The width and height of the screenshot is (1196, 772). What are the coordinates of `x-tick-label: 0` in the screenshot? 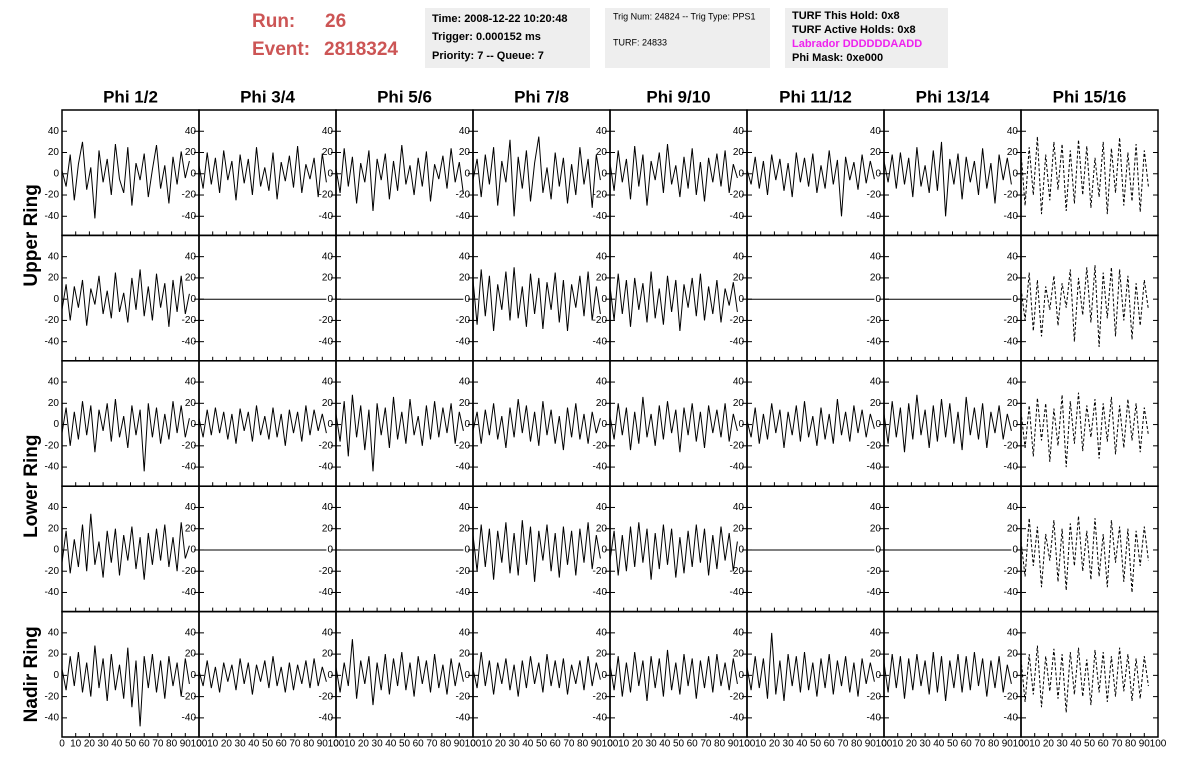 It's located at (473, 744).